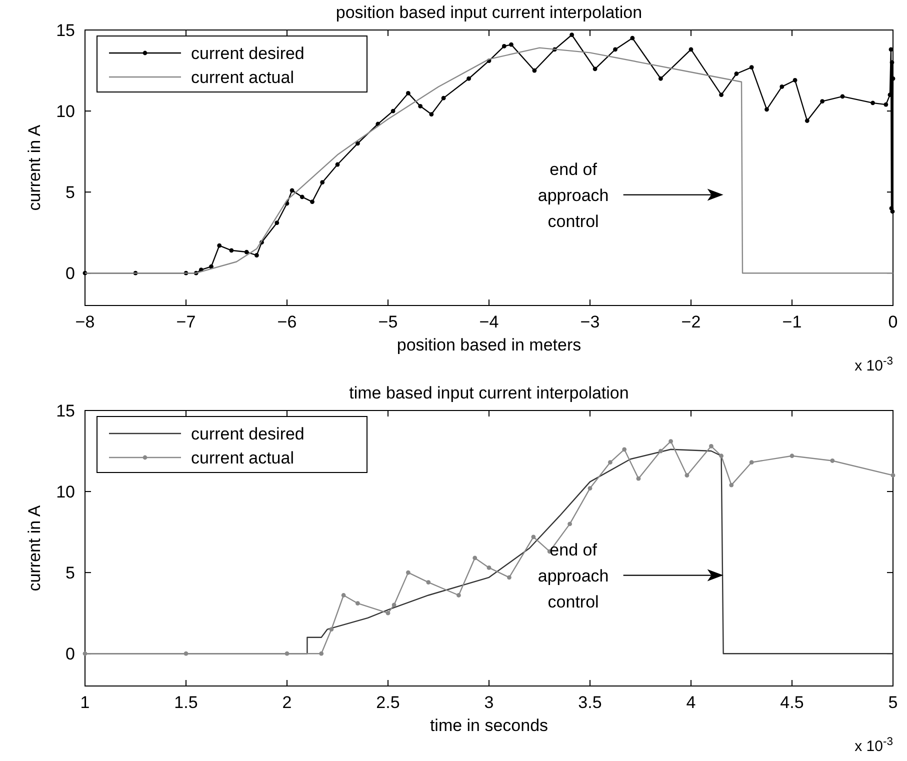  What do you see at coordinates (792, 322) in the screenshot?
I see `x-tick-label: −1` at bounding box center [792, 322].